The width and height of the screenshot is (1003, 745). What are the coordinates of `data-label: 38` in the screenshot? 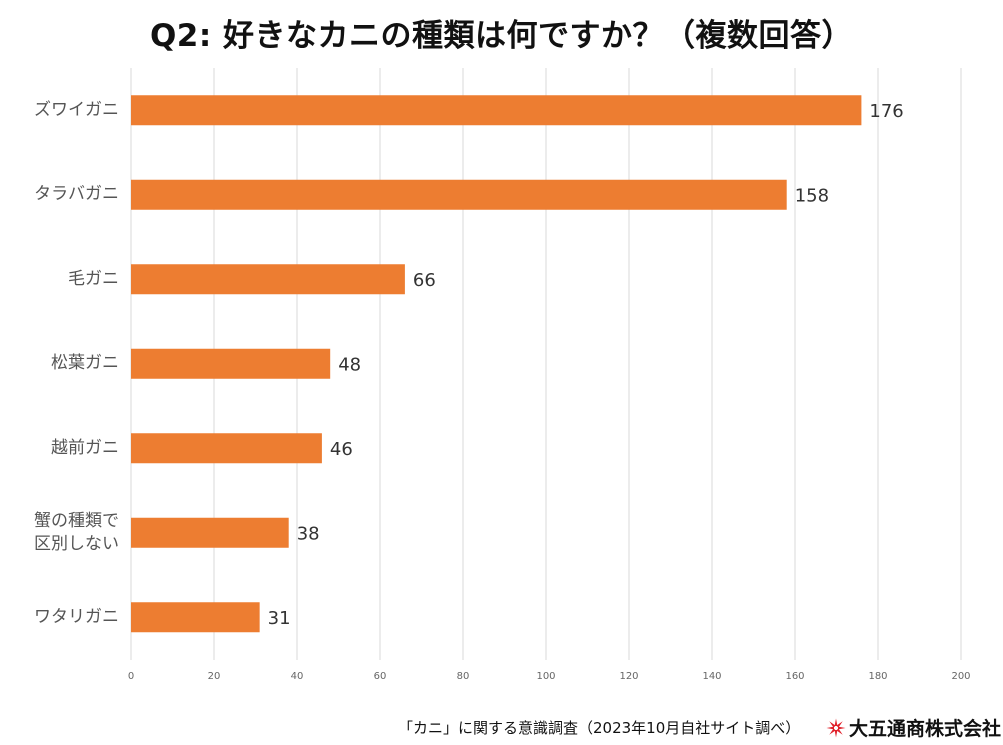 It's located at (308, 533).